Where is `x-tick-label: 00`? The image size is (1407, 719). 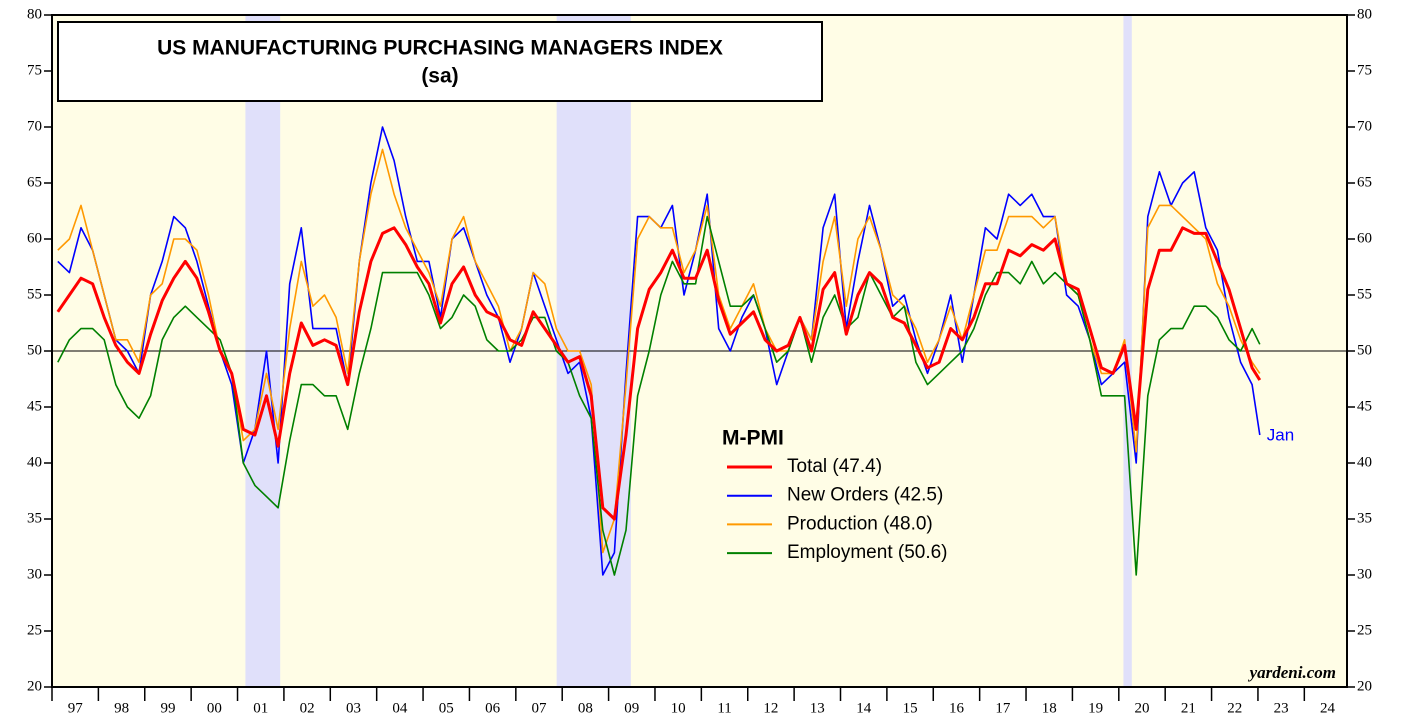 x-tick-label: 00 is located at coordinates (214, 708).